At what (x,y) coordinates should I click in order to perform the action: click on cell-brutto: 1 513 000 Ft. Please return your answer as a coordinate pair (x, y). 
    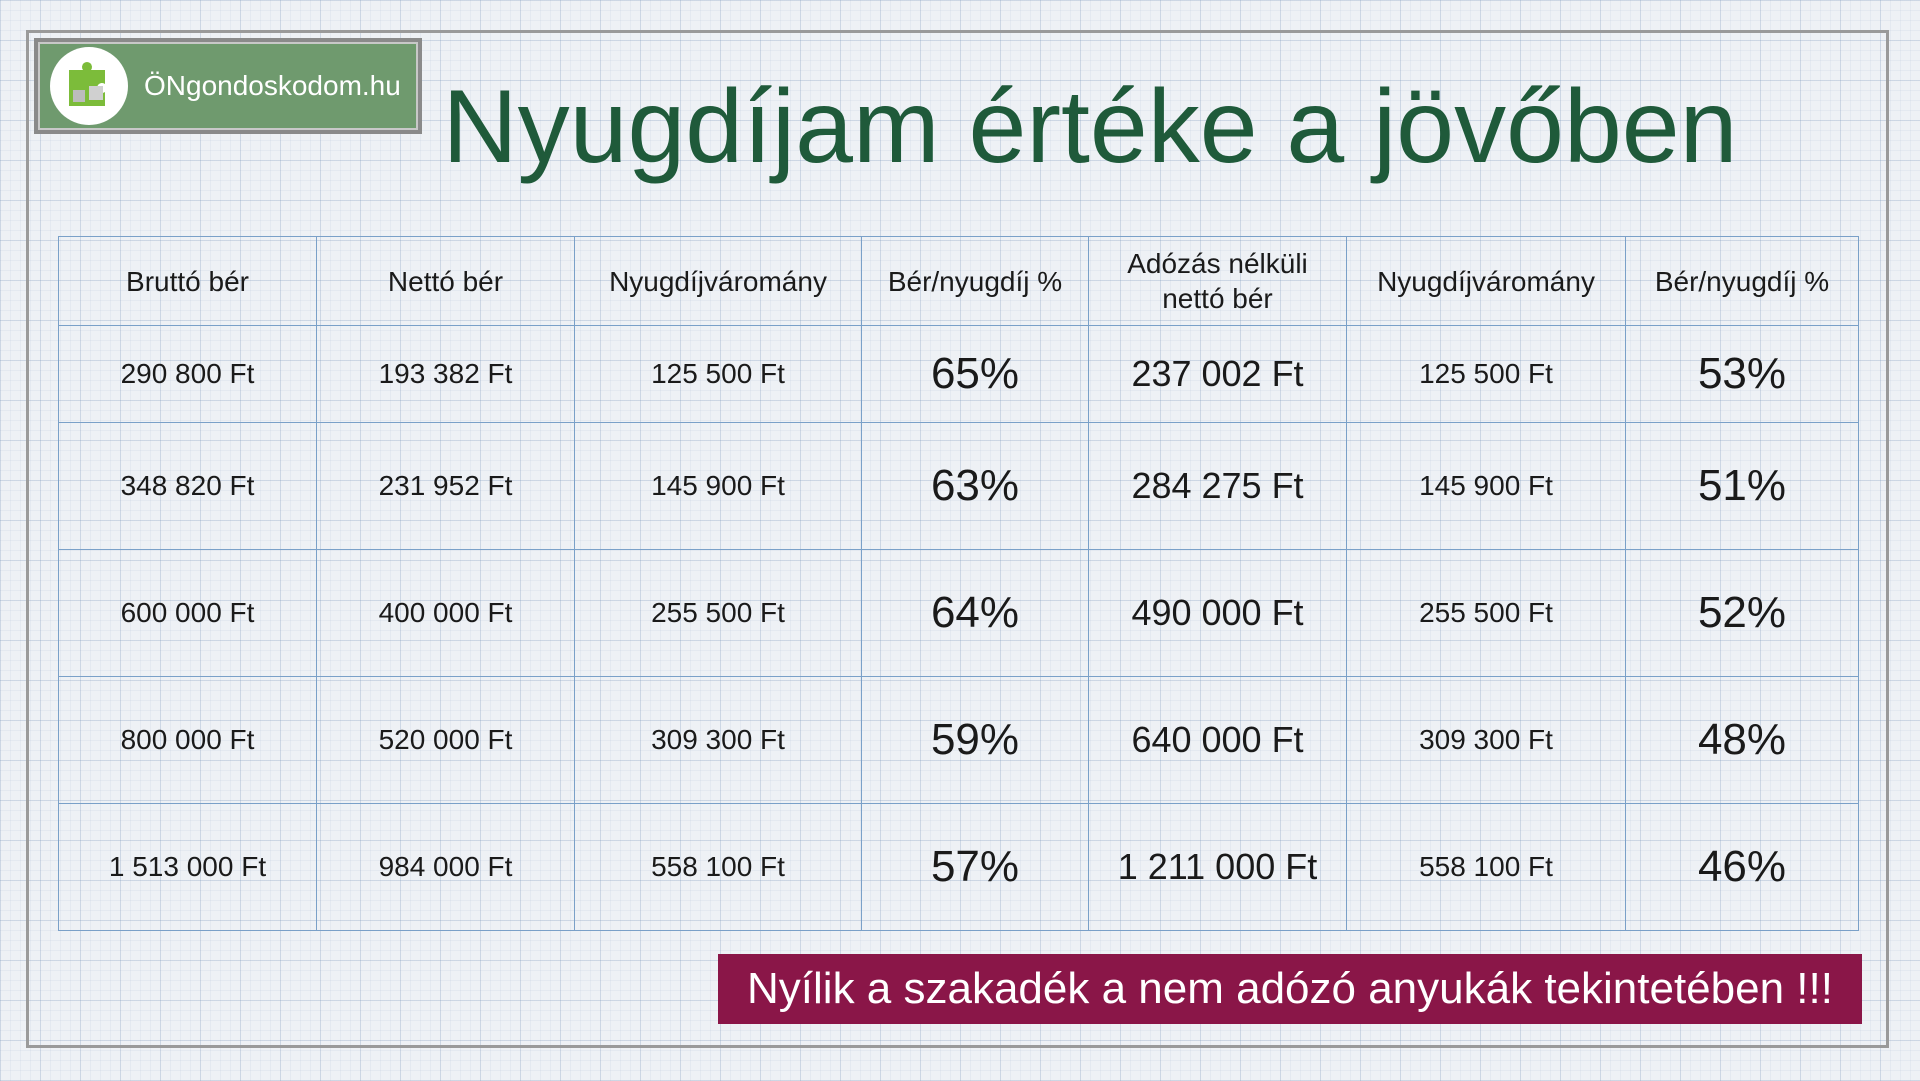
    Looking at the image, I should click on (187, 867).